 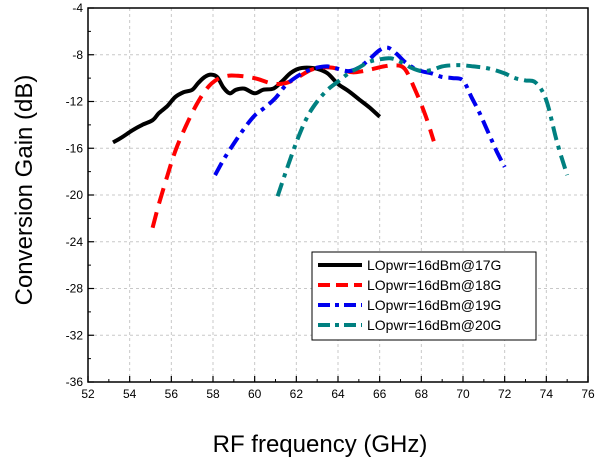 I want to click on y-tick-labels: -4 -8 -12 -16 -20 -24 -28 -32 -36, so click(x=75, y=195).